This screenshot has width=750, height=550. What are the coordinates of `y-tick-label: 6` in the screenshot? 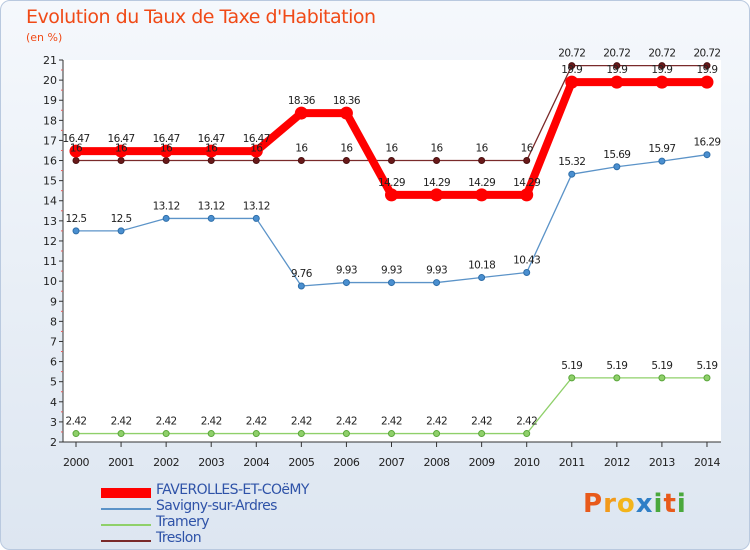 It's located at (53, 362).